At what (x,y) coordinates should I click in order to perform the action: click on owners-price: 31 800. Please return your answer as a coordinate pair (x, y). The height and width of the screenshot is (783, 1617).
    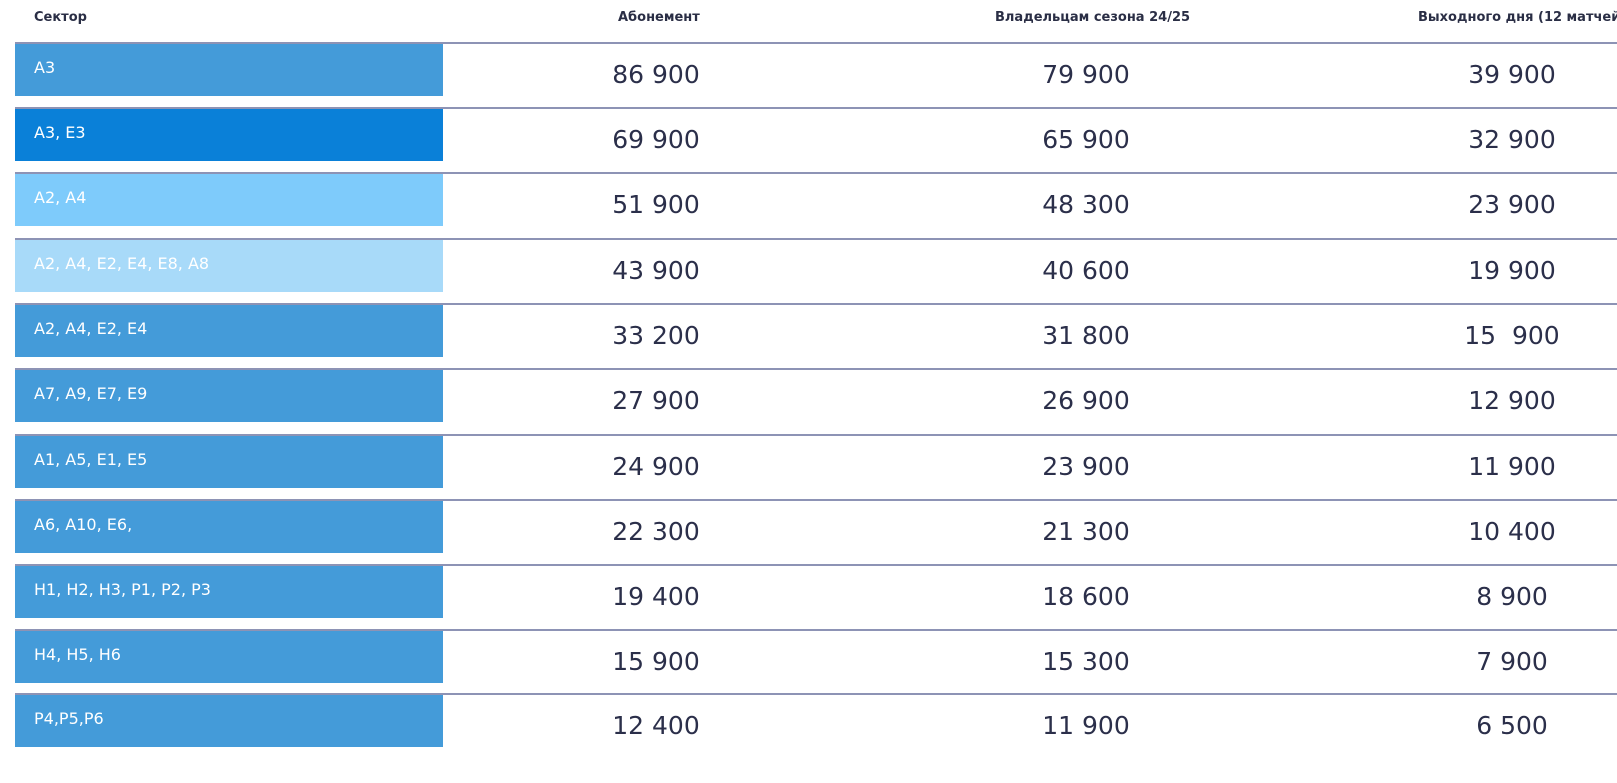
    Looking at the image, I should click on (1086, 335).